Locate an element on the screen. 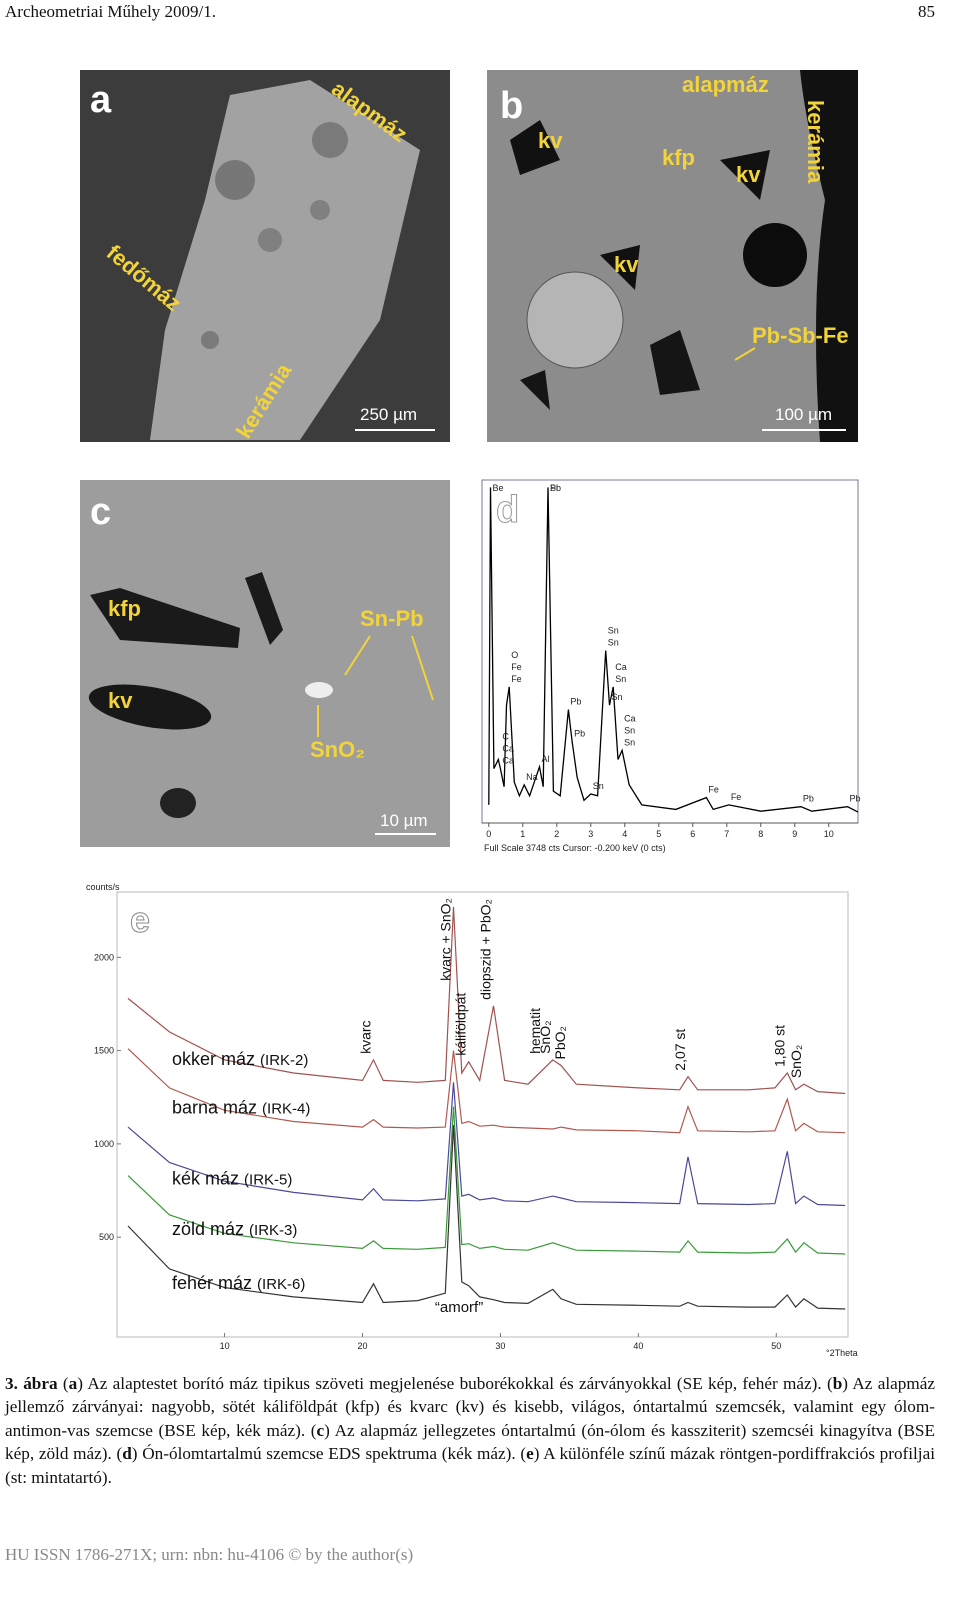 This screenshot has width=960, height=1604. panel-letter: a is located at coordinates (101, 100).